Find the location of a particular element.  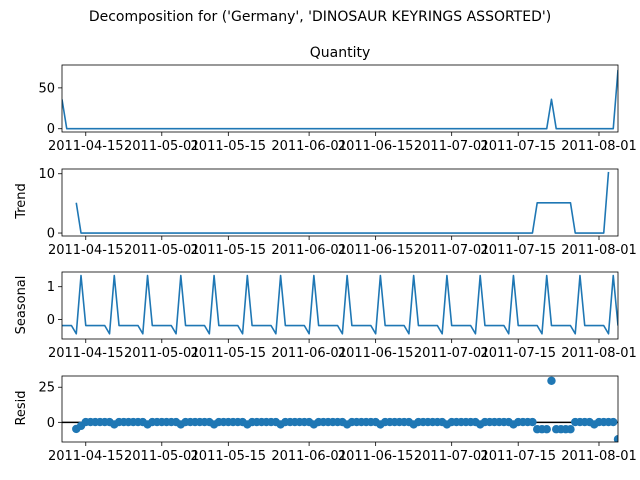

resid-panel-ylabel: Resid is located at coordinates (21, 407).